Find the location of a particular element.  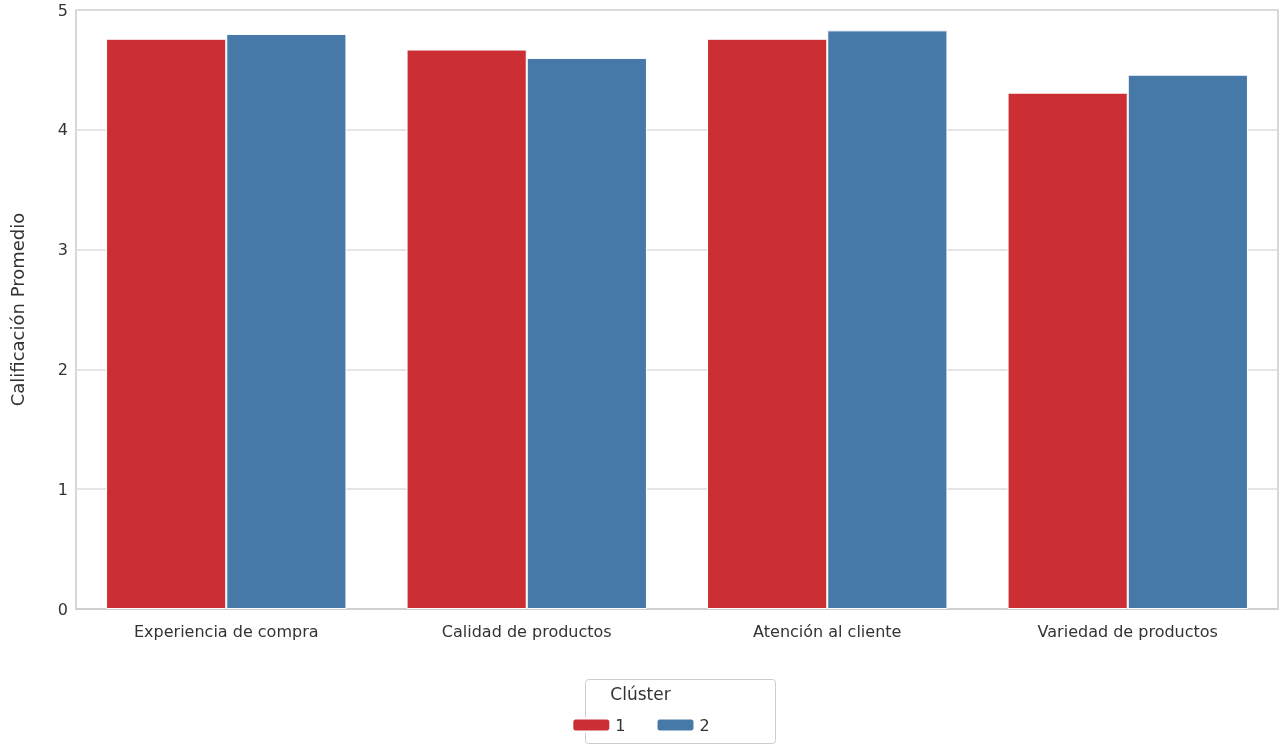

y-tick-label: 1 is located at coordinates (62, 489).